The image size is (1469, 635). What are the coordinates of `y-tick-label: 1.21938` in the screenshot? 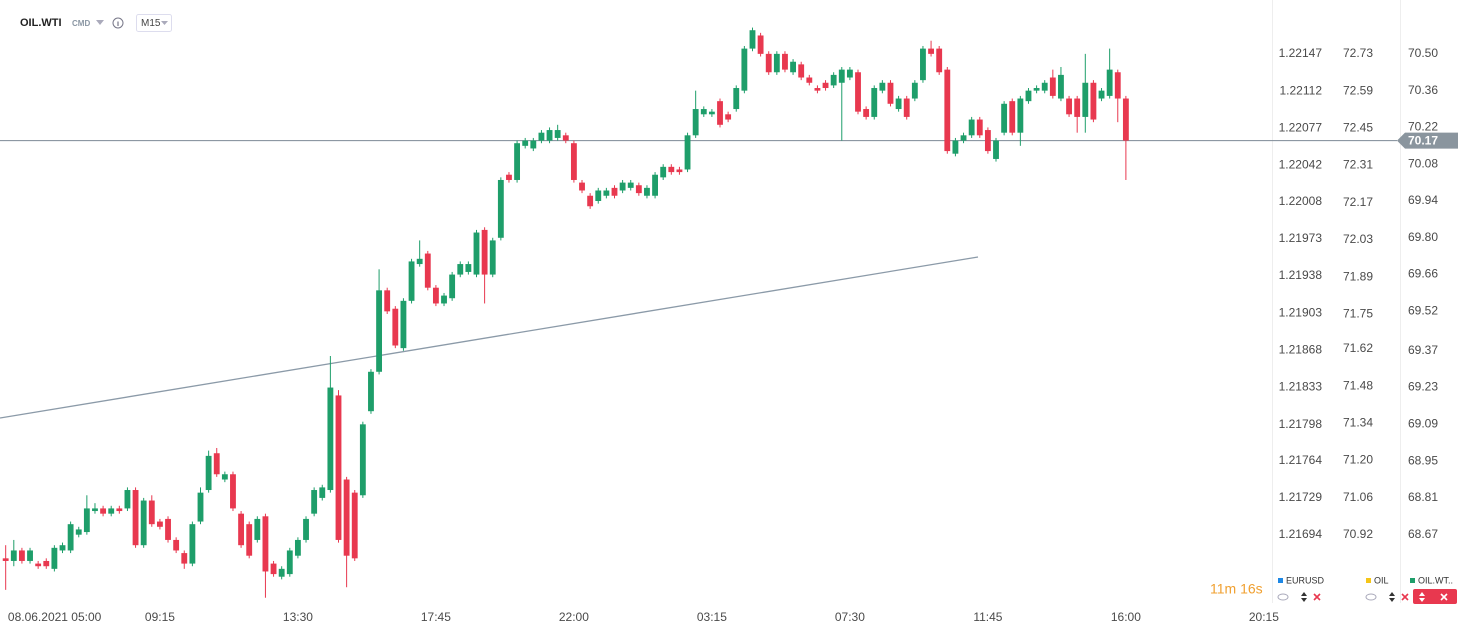 It's located at (1301, 275).